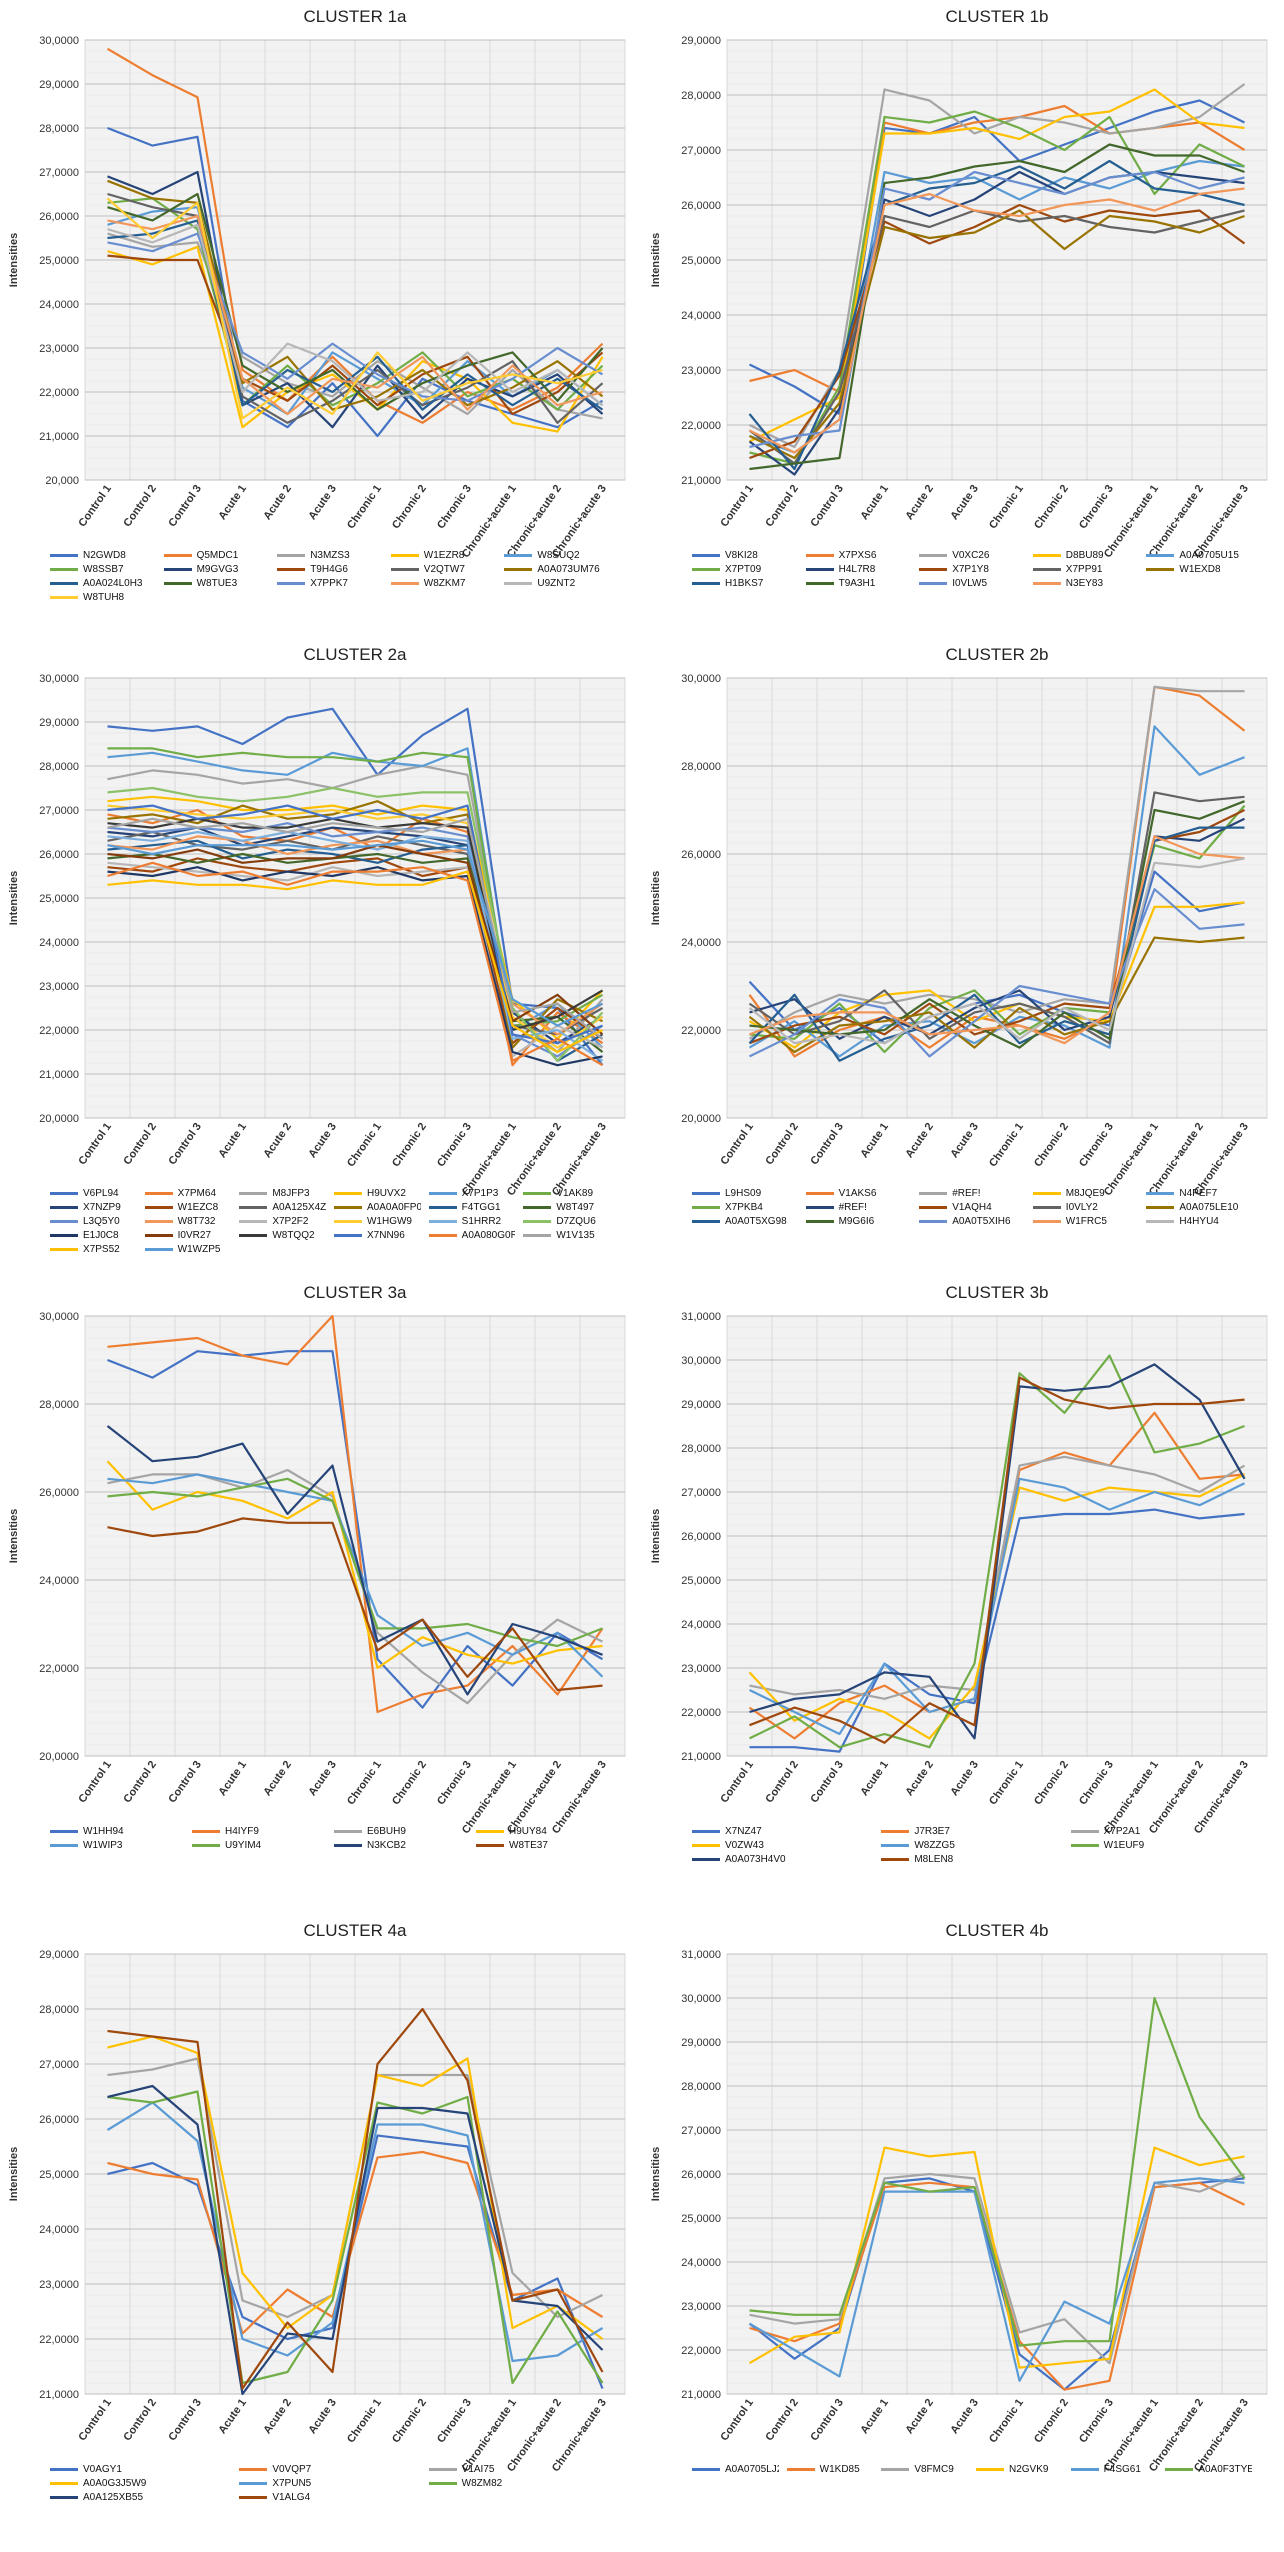  What do you see at coordinates (292, 2483) in the screenshot?
I see `legend-label: X7PUN5` at bounding box center [292, 2483].